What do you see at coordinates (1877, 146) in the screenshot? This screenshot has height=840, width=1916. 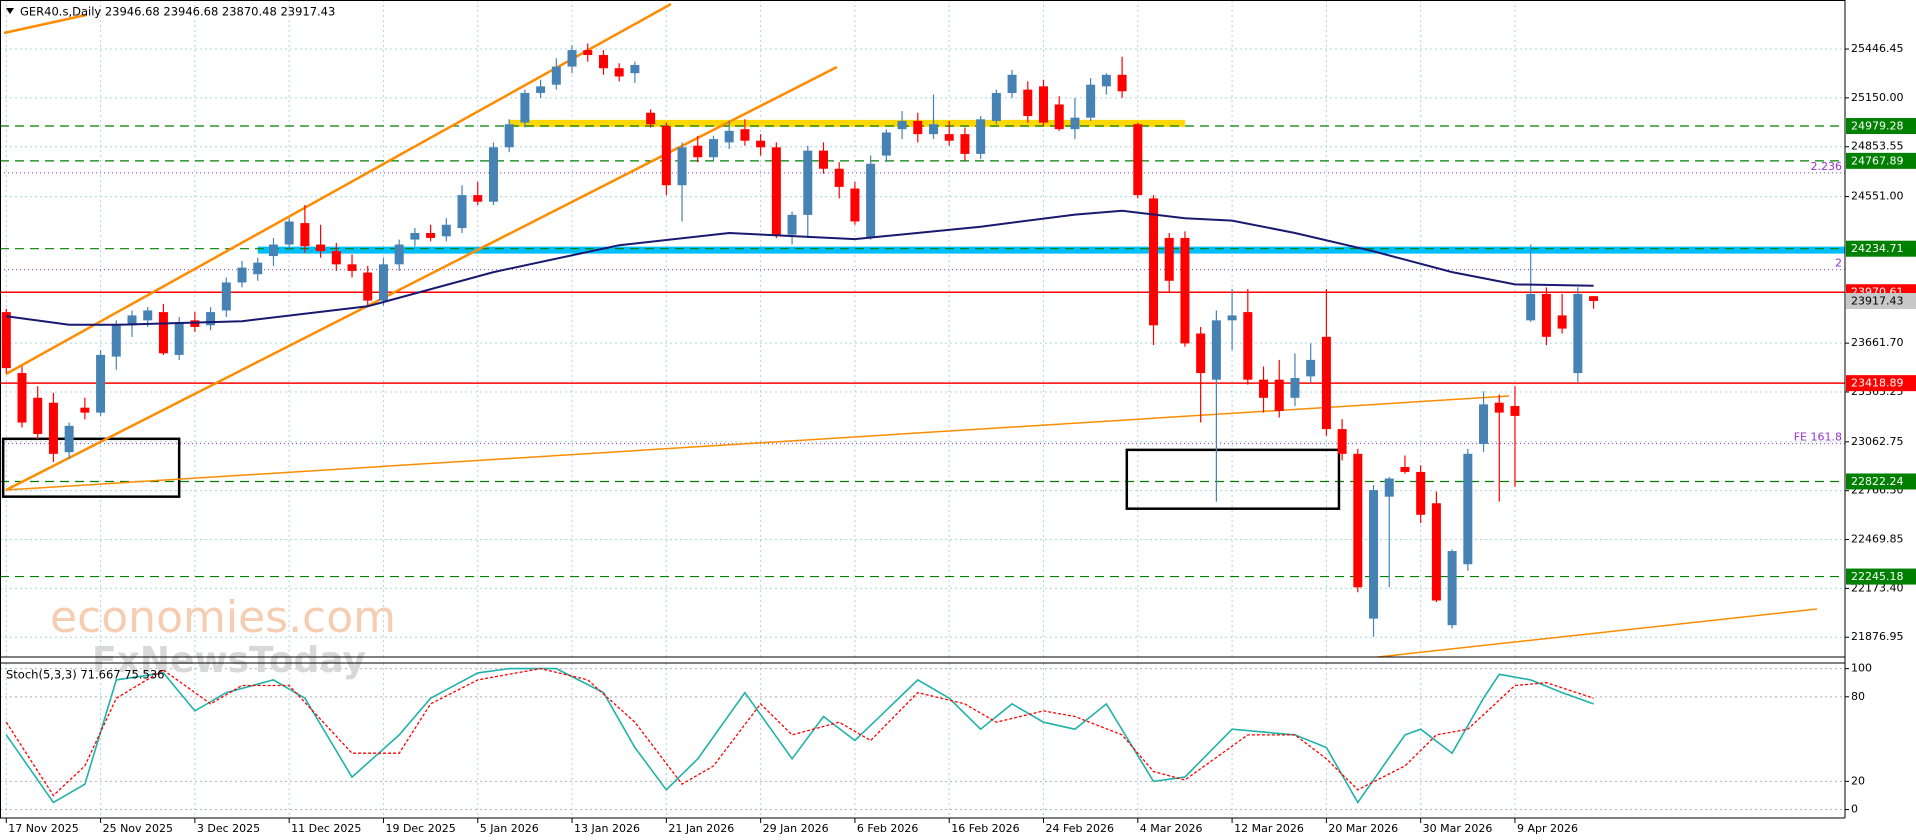 I see `y-tick-label: 24853.55` at bounding box center [1877, 146].